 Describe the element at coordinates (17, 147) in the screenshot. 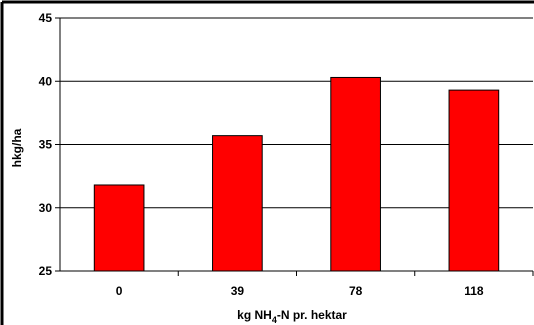

I see `y-axis-title: hkg/ha` at that location.